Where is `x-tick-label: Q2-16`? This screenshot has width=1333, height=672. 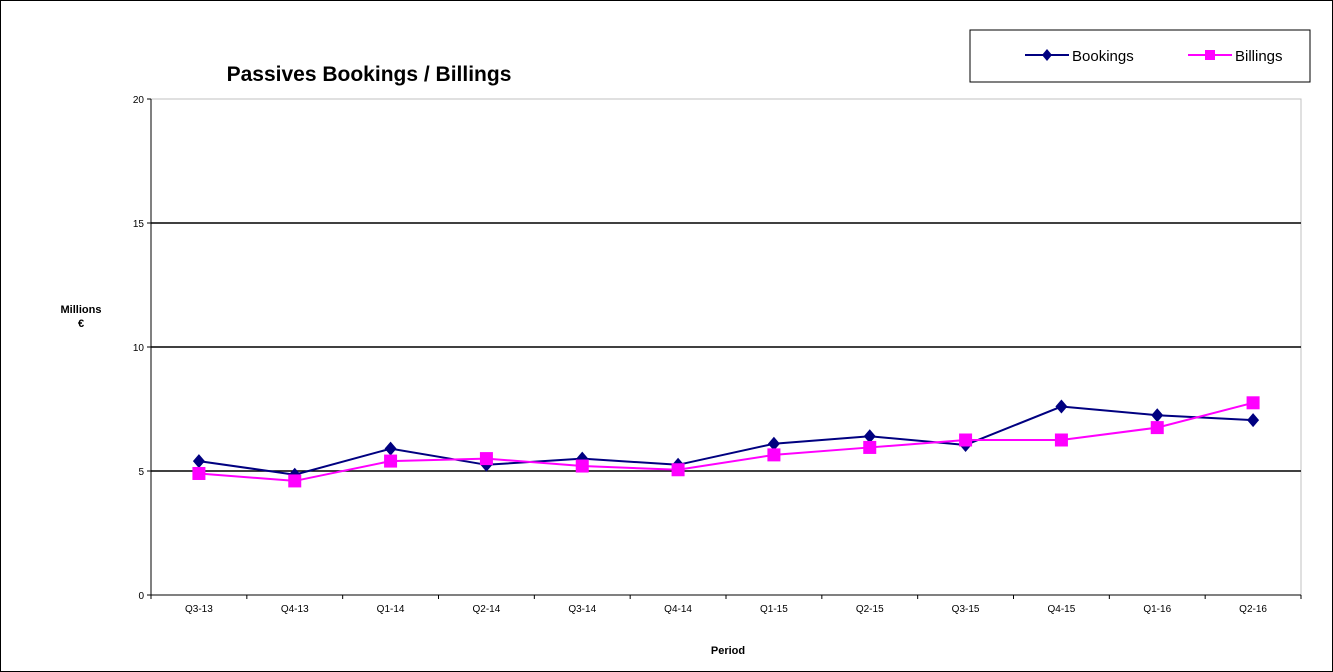
x-tick-label: Q2-16 is located at coordinates (1253, 609).